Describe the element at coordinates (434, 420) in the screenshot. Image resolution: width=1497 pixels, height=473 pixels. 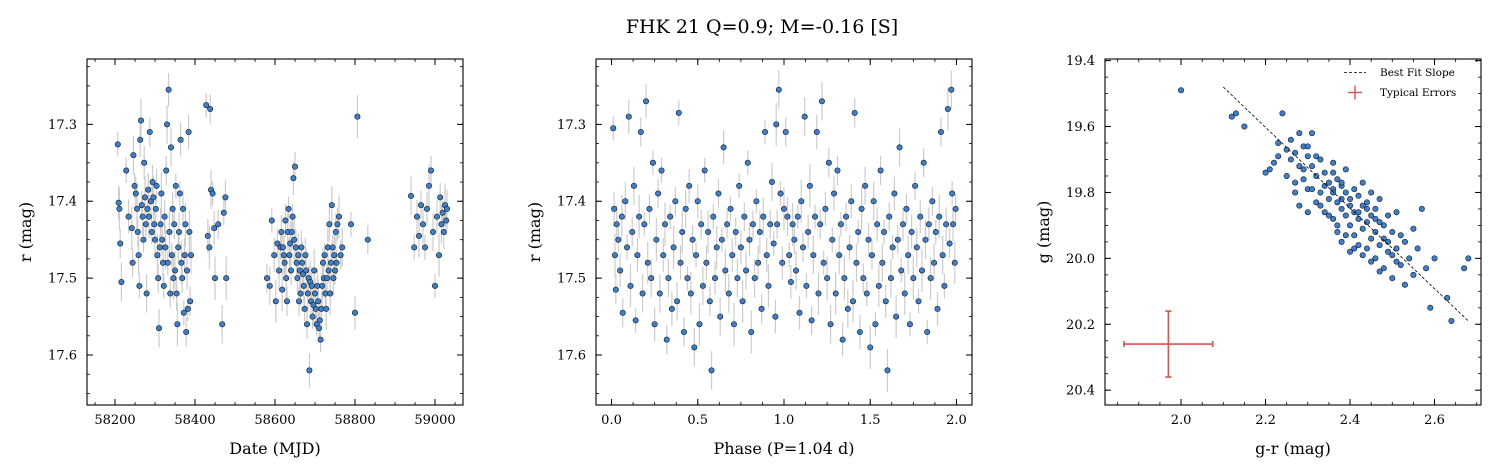
I see `x-tick-label: 59000` at that location.